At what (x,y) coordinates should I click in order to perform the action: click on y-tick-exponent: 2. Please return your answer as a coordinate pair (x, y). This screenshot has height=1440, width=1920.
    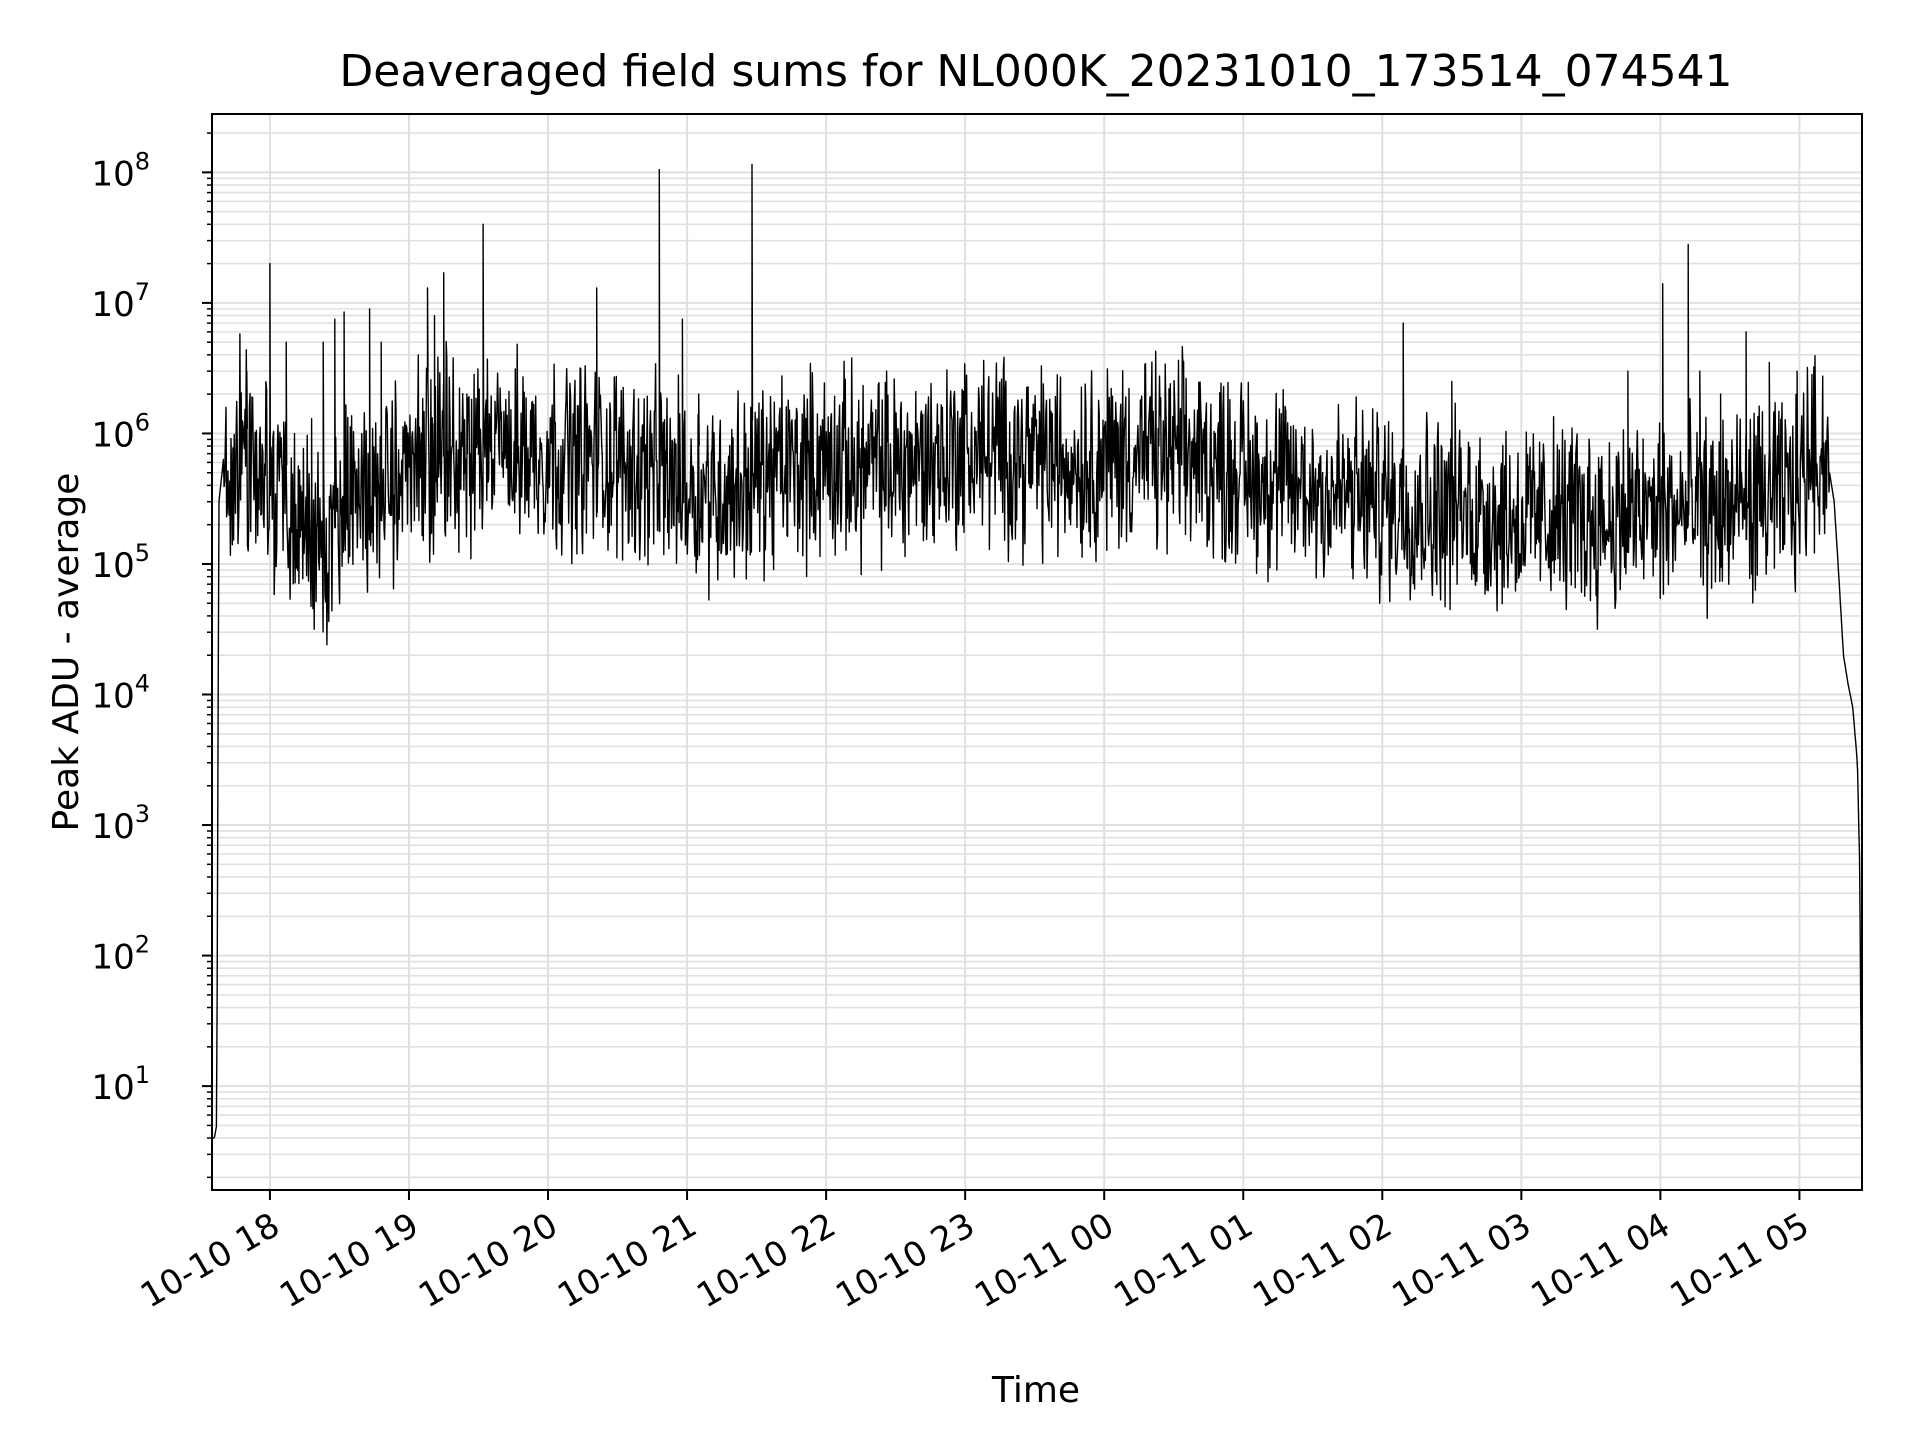
    Looking at the image, I should click on (142, 945).